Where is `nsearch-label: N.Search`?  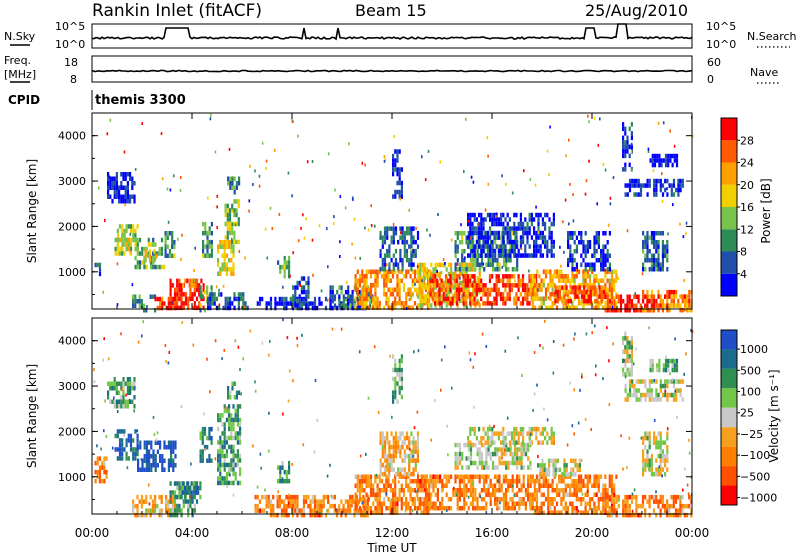
nsearch-label: N.Search is located at coordinates (772, 36).